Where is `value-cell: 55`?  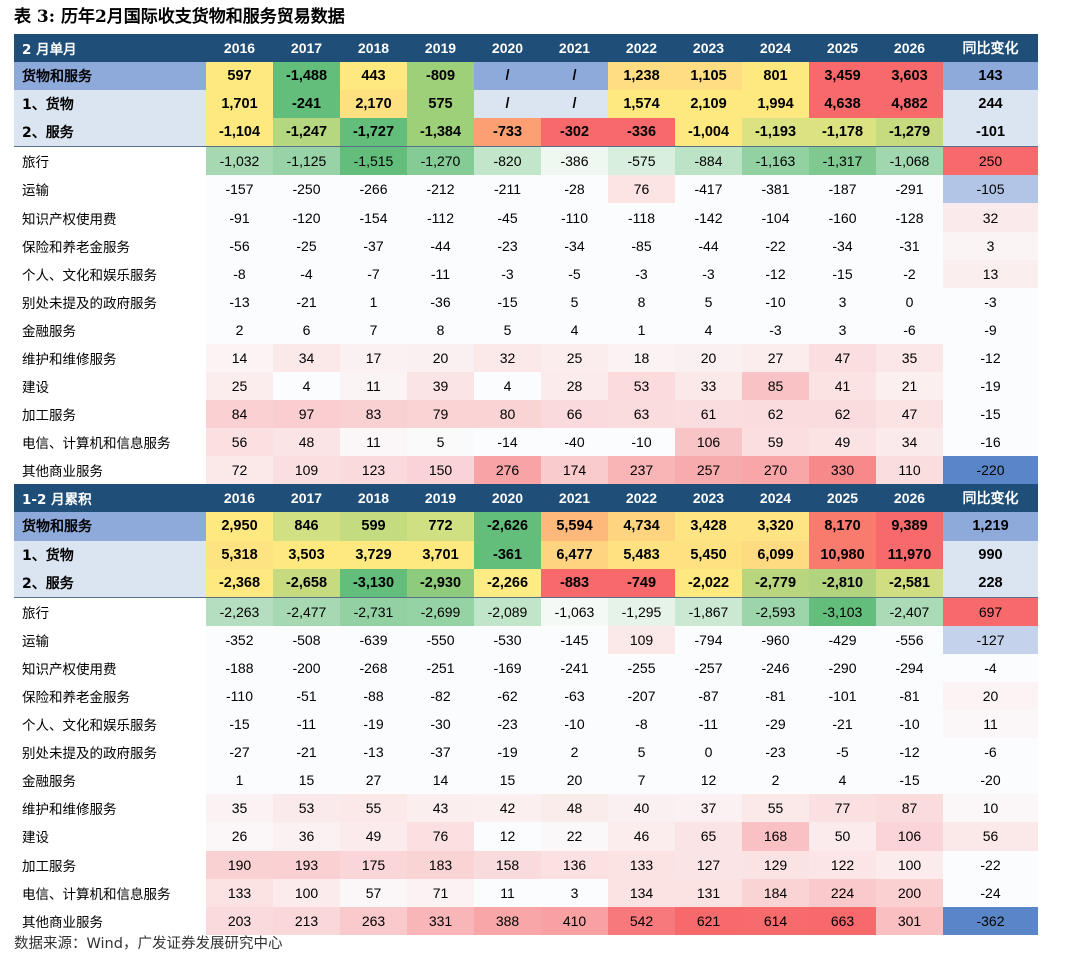 value-cell: 55 is located at coordinates (373, 808).